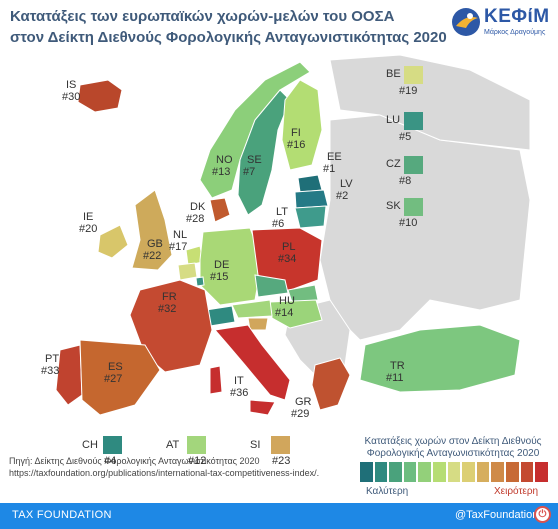 This screenshot has width=558, height=529. What do you see at coordinates (171, 326) in the screenshot?
I see `country-fr` at bounding box center [171, 326].